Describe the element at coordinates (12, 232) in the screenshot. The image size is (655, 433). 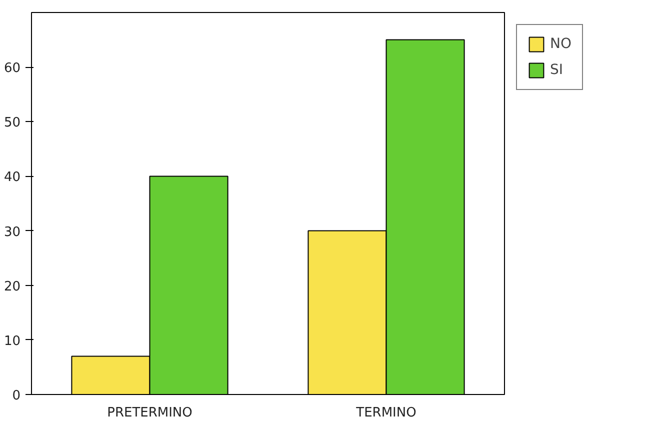
I see `y-tick-label: 30` at that location.